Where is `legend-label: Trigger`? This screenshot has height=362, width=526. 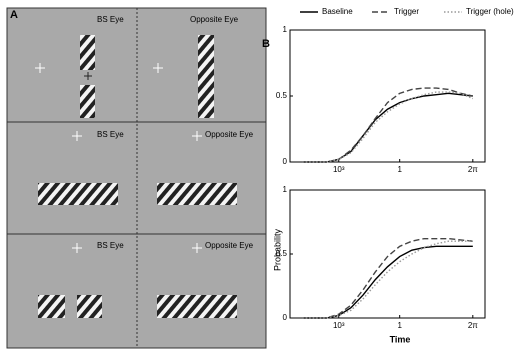
legend-label: Trigger is located at coordinates (406, 11).